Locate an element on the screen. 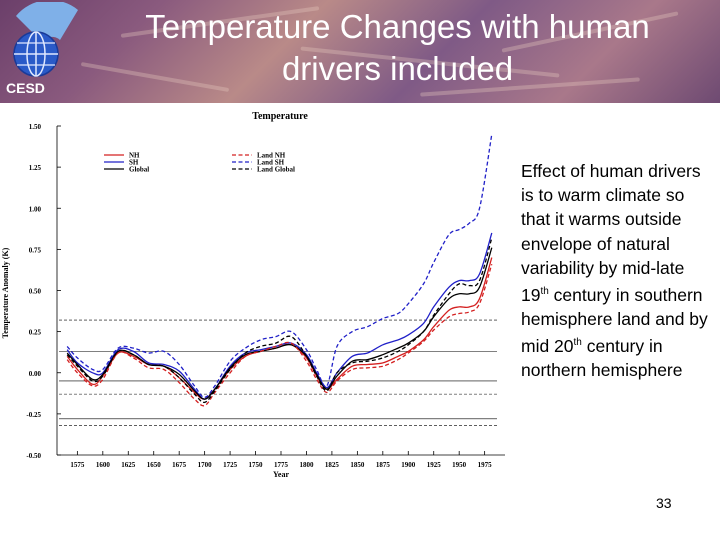 This screenshot has width=720, height=540. x-tick-label: 1575 is located at coordinates (77, 465).